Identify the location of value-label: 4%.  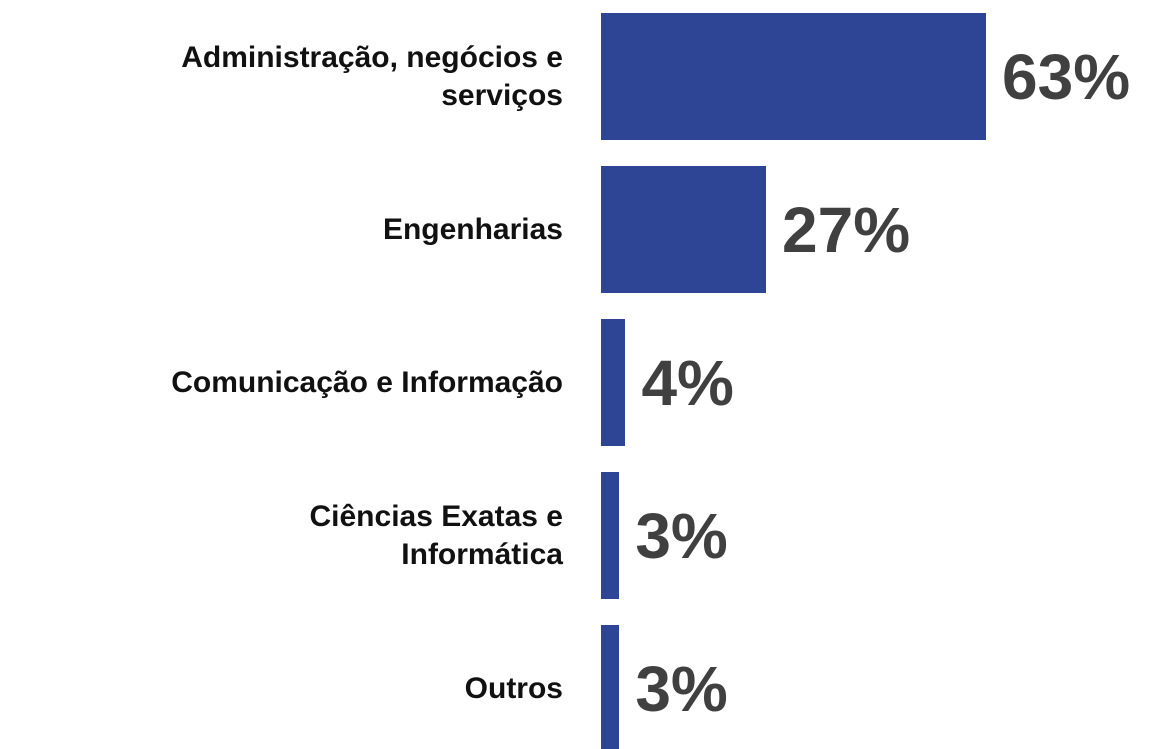
(687, 382).